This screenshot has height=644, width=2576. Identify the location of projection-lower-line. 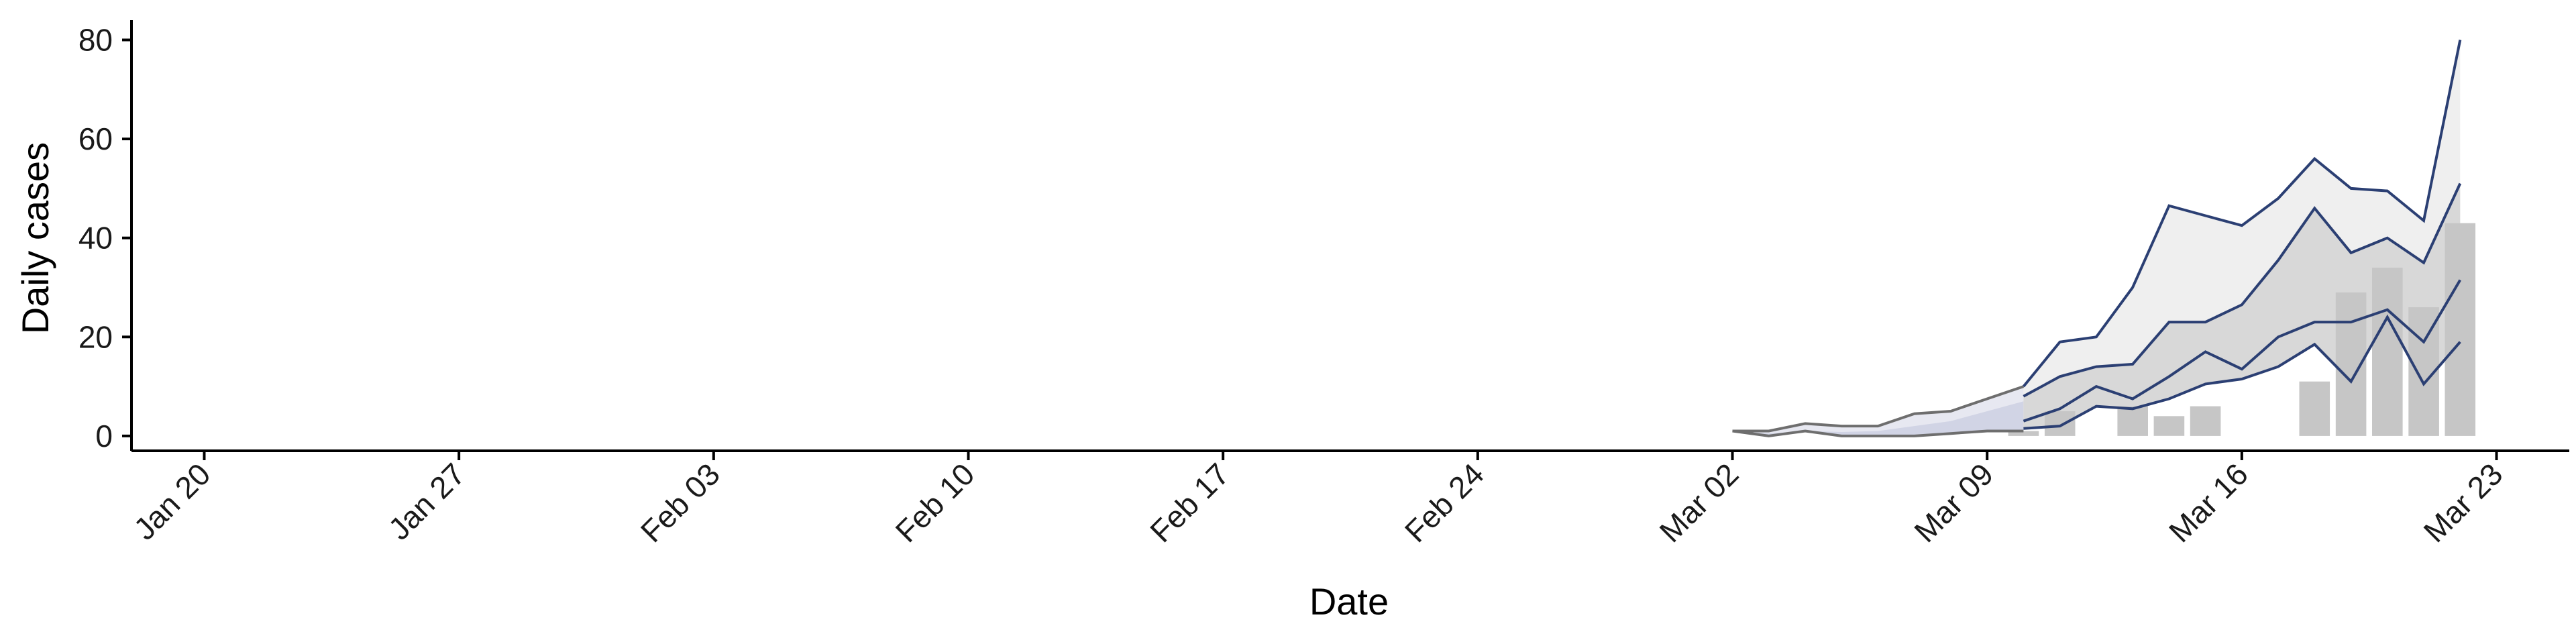
(2242, 372).